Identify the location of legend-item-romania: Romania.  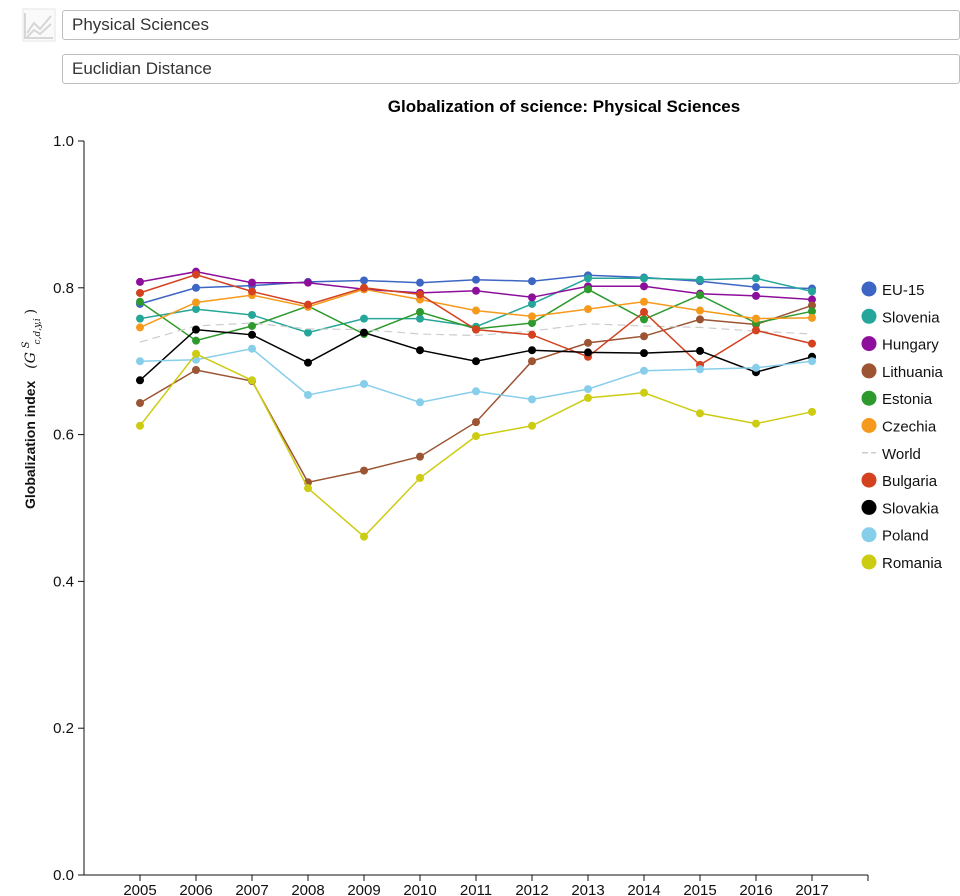
(902, 563).